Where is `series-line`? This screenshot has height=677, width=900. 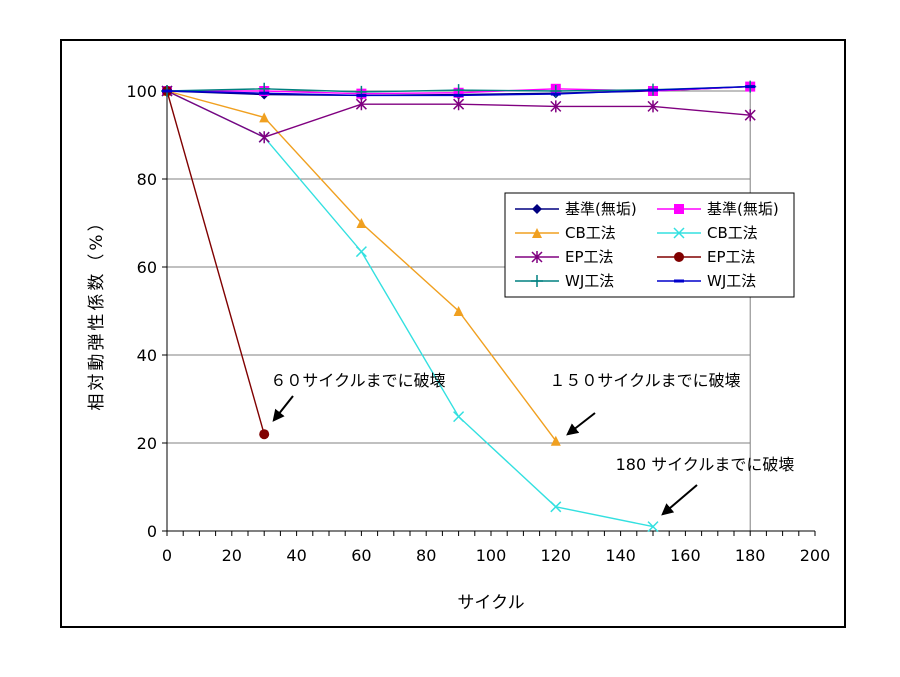
series-line is located at coordinates (215, 262).